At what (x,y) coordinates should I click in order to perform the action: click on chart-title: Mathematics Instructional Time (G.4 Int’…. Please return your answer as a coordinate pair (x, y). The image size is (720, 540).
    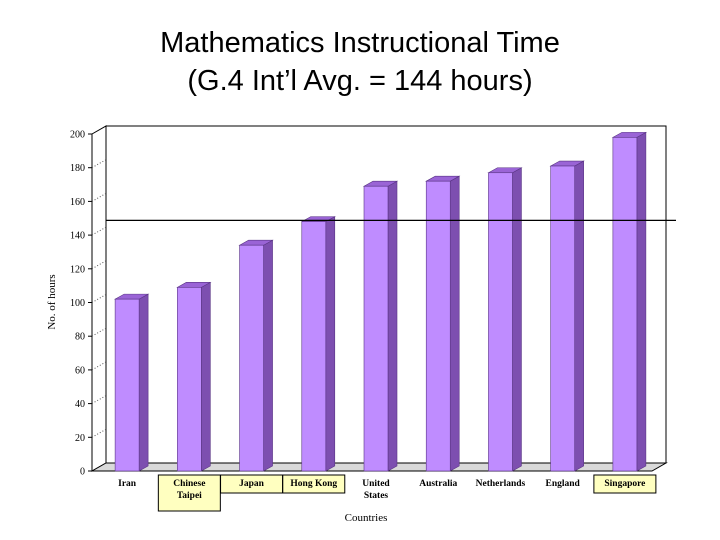
    Looking at the image, I should click on (360, 62).